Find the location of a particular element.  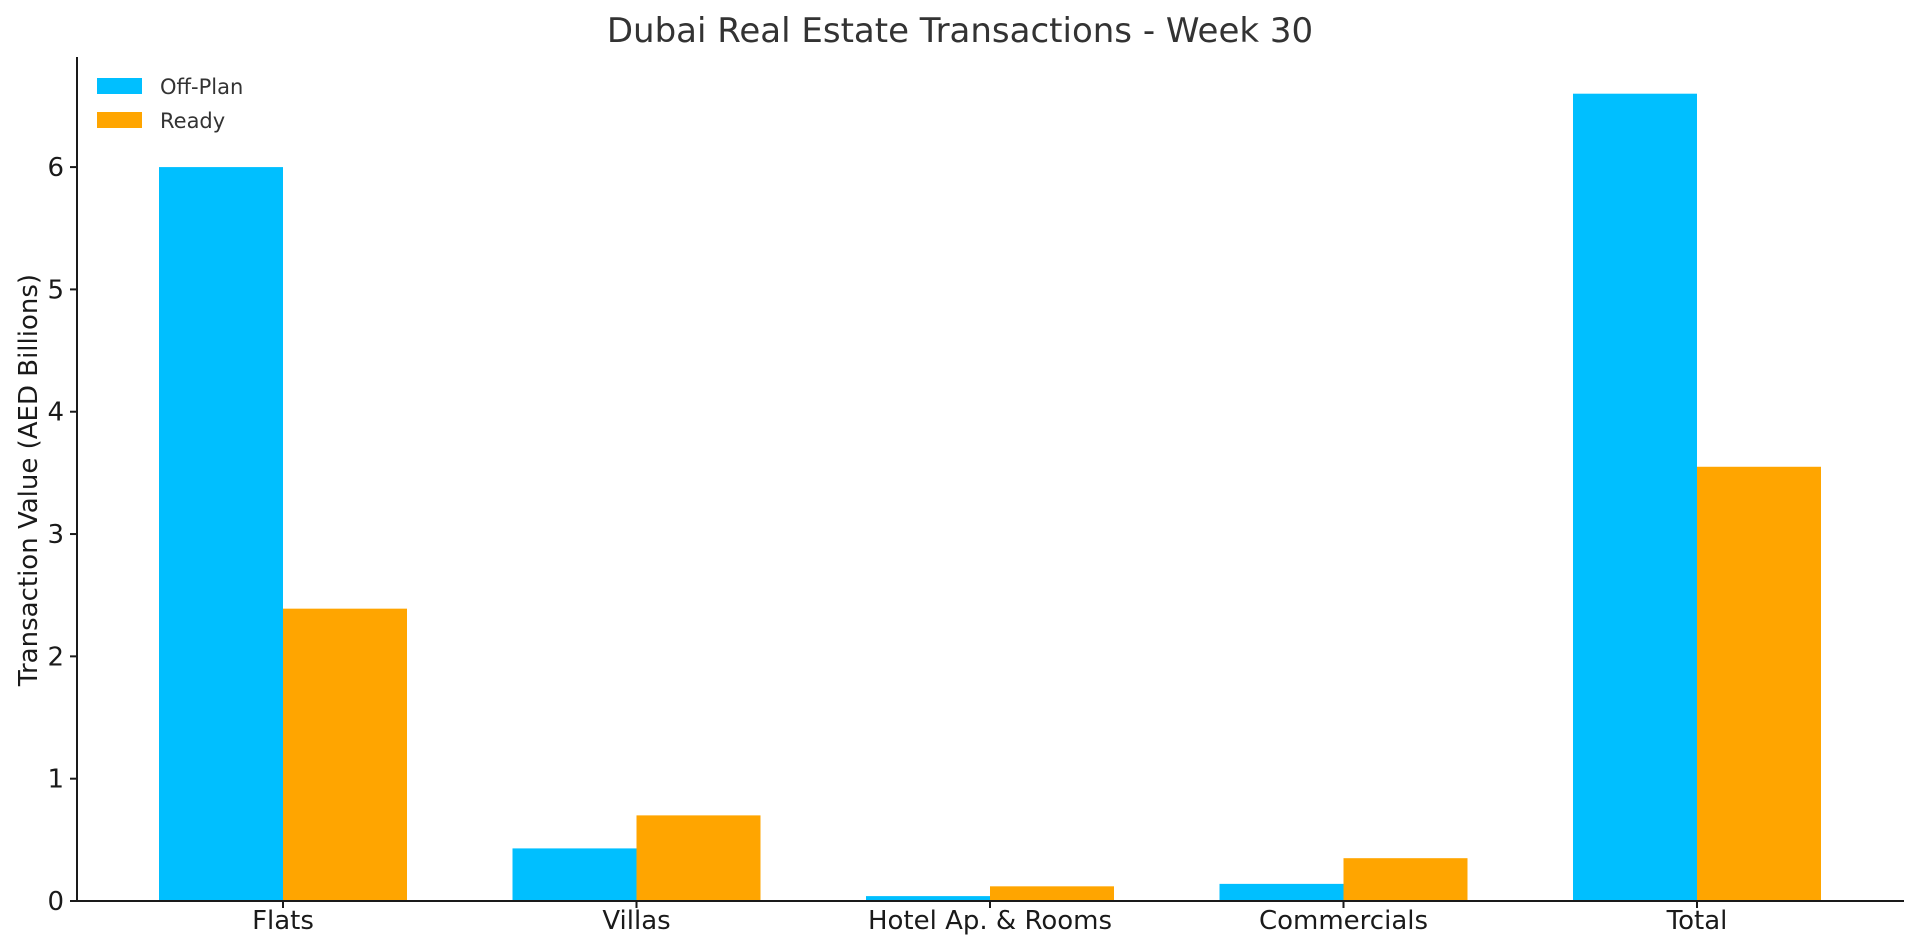

y-tick-label: 5 is located at coordinates (55, 290).